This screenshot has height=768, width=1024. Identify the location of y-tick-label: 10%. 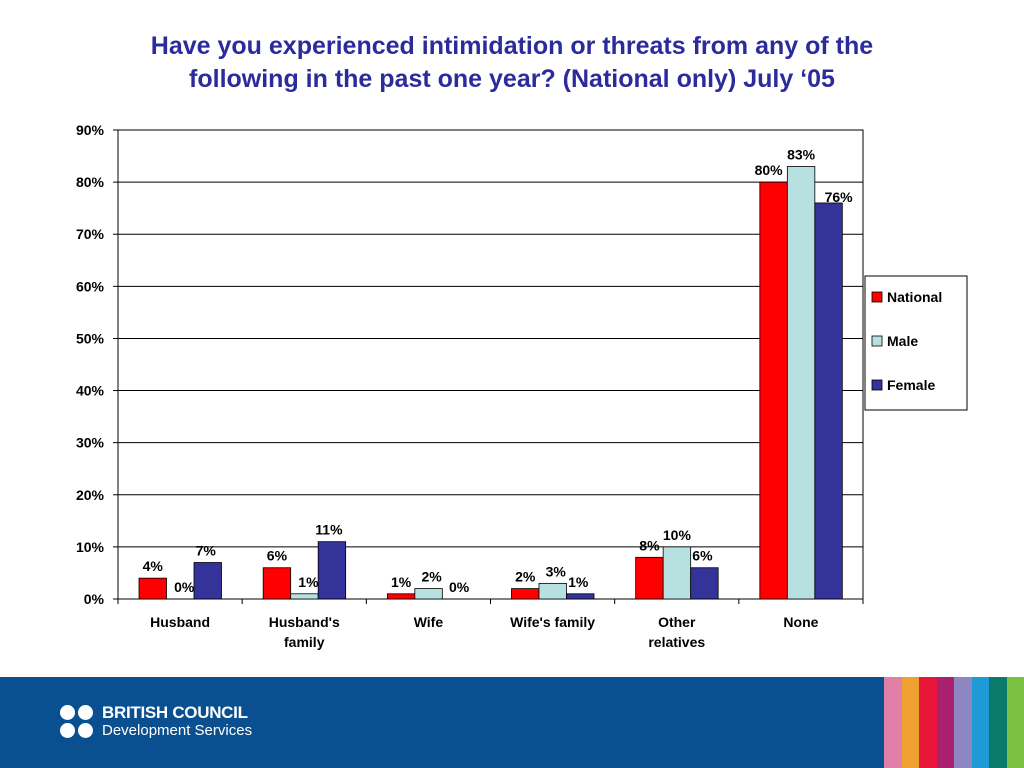
(90, 547).